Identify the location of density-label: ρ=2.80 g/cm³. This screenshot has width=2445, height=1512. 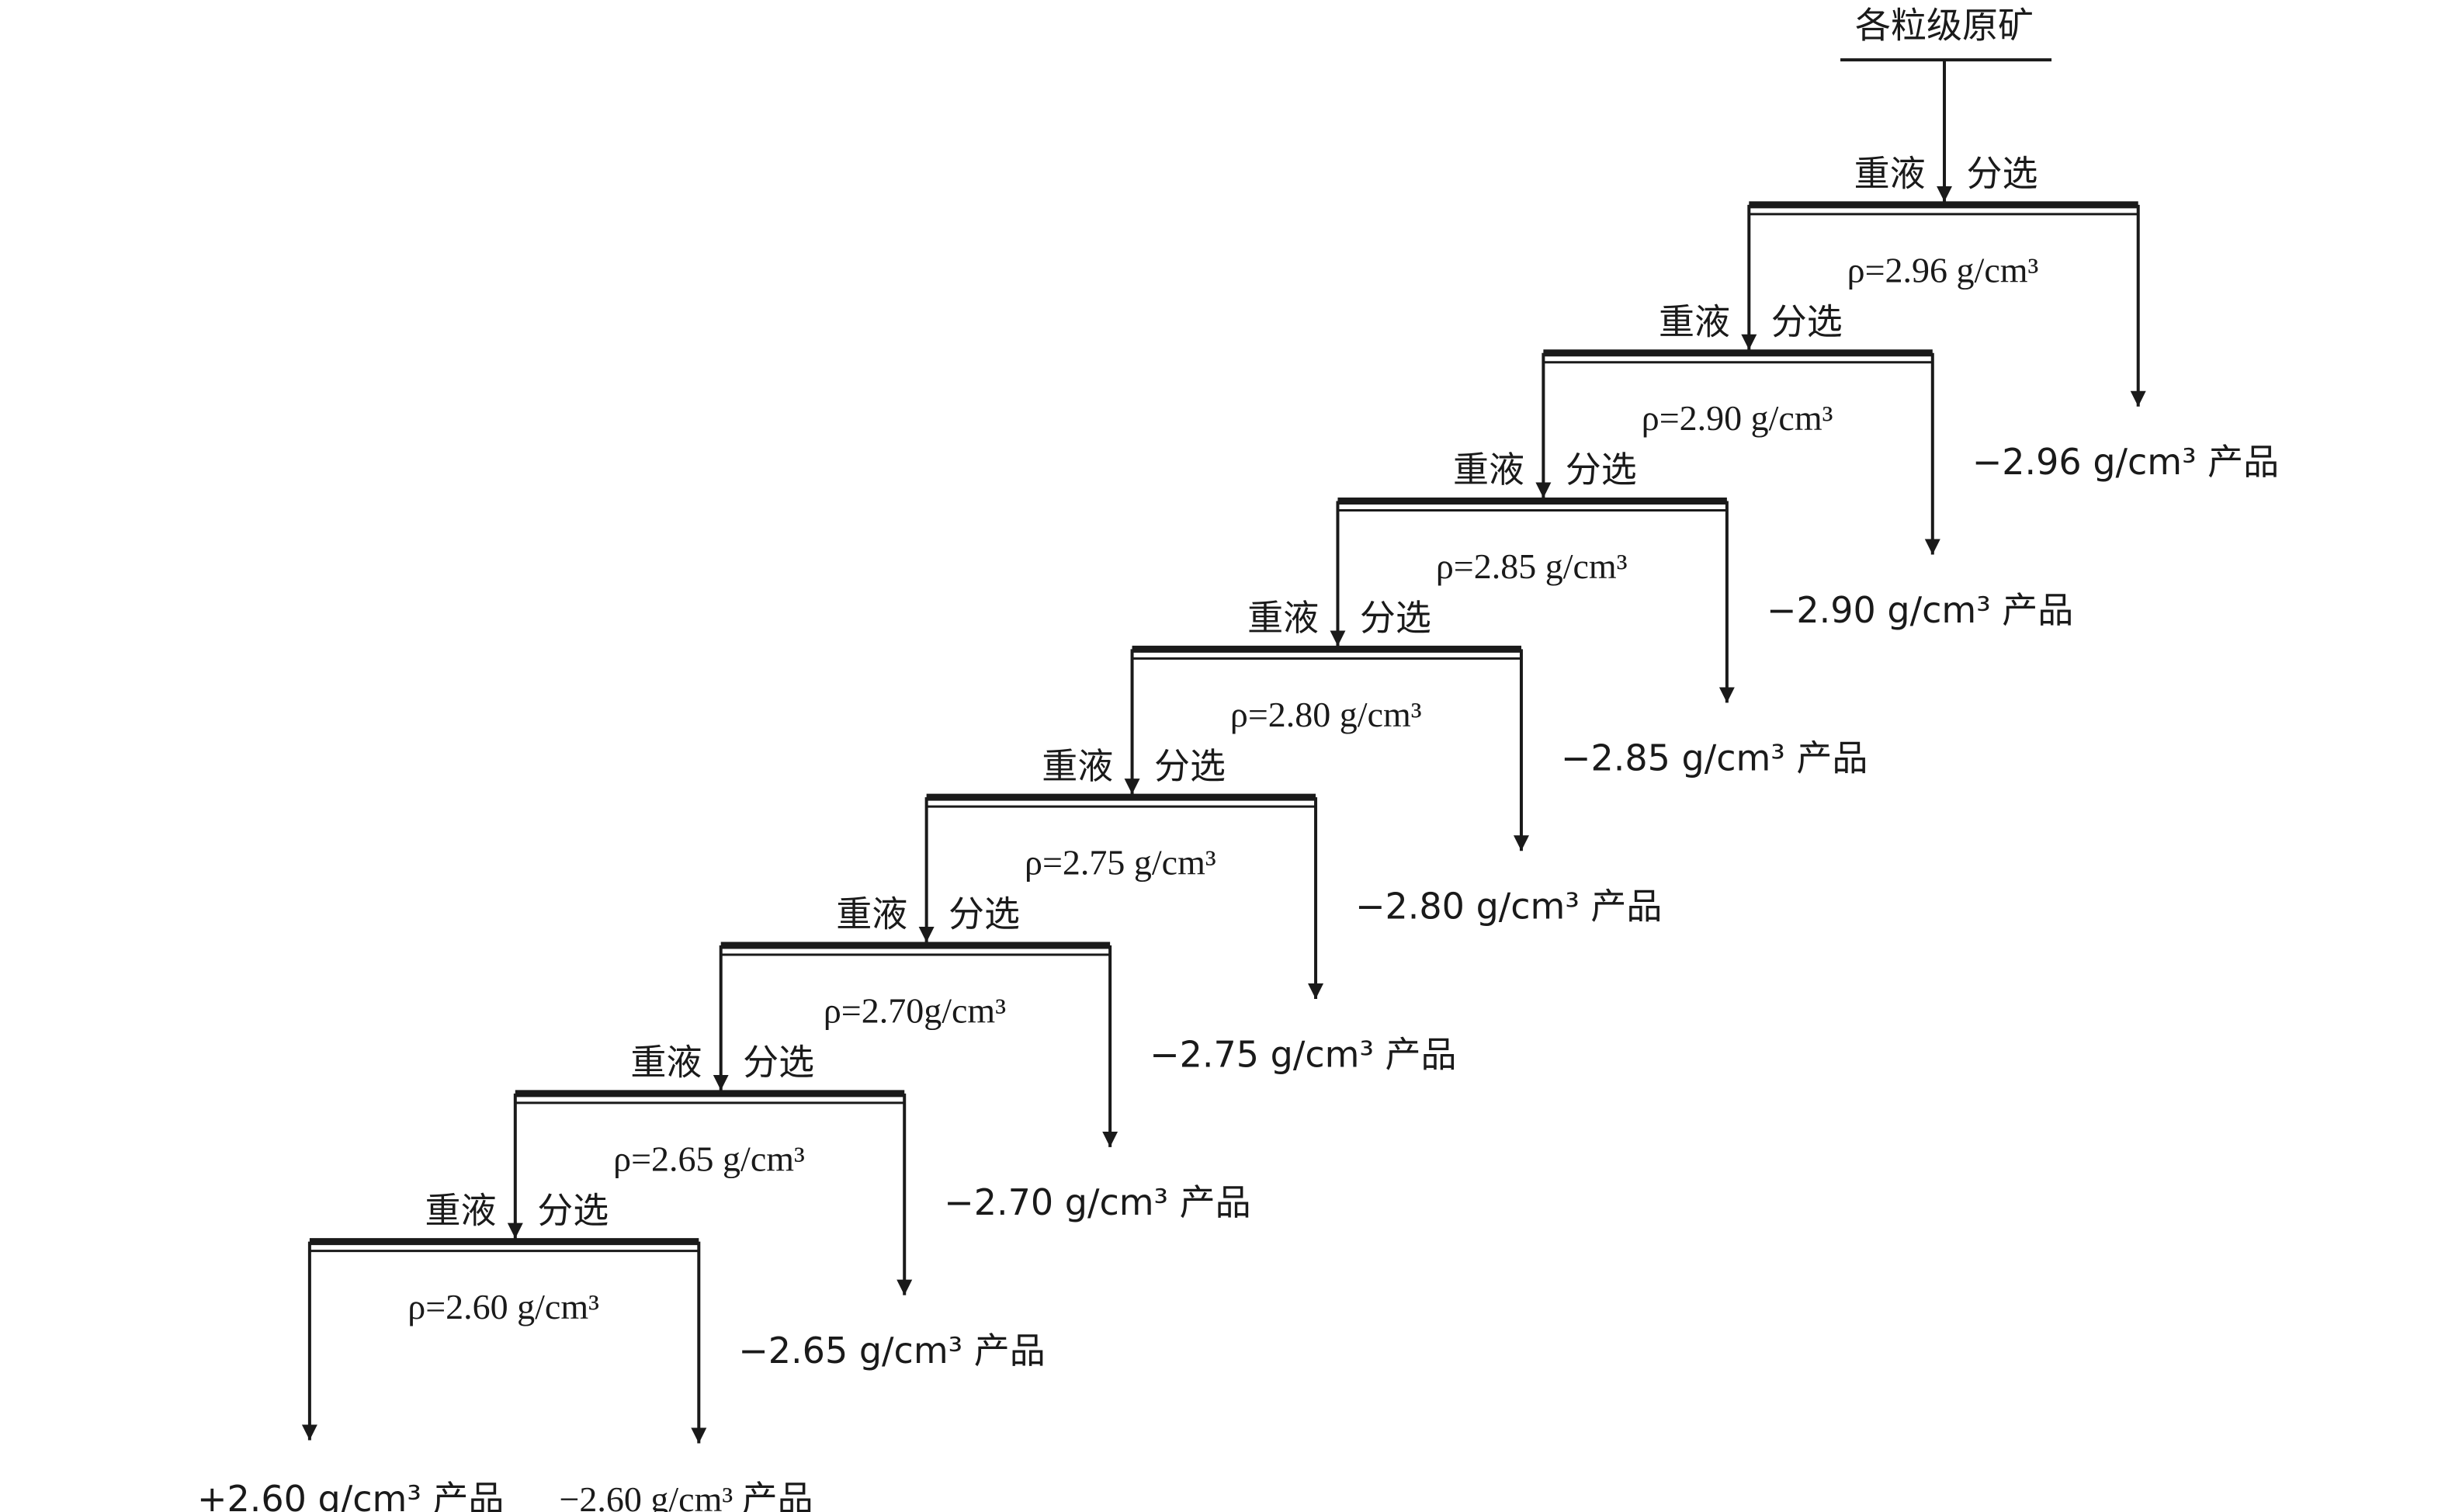
(1326, 714).